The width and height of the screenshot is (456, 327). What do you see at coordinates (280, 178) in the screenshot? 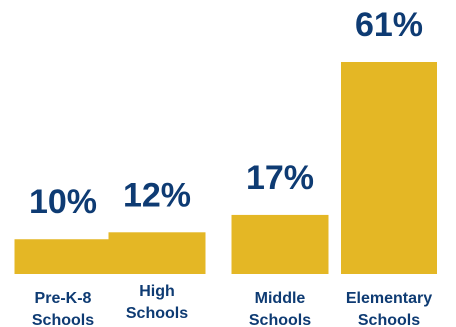
I see `bar-value-label-2: 17%` at bounding box center [280, 178].